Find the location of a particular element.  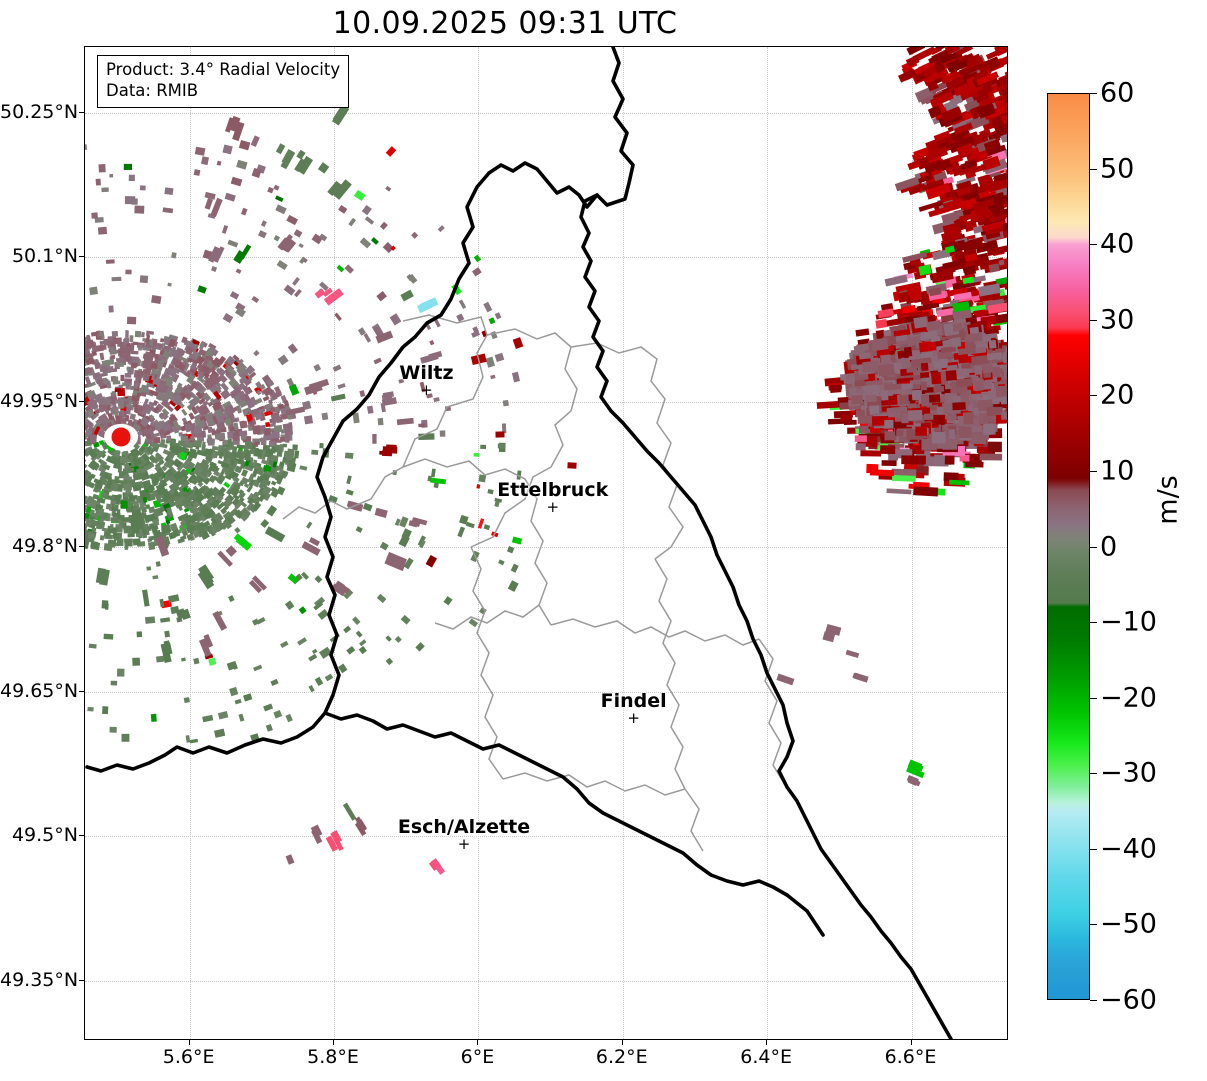

colorbar-tick-label: 60 is located at coordinates (1117, 93).